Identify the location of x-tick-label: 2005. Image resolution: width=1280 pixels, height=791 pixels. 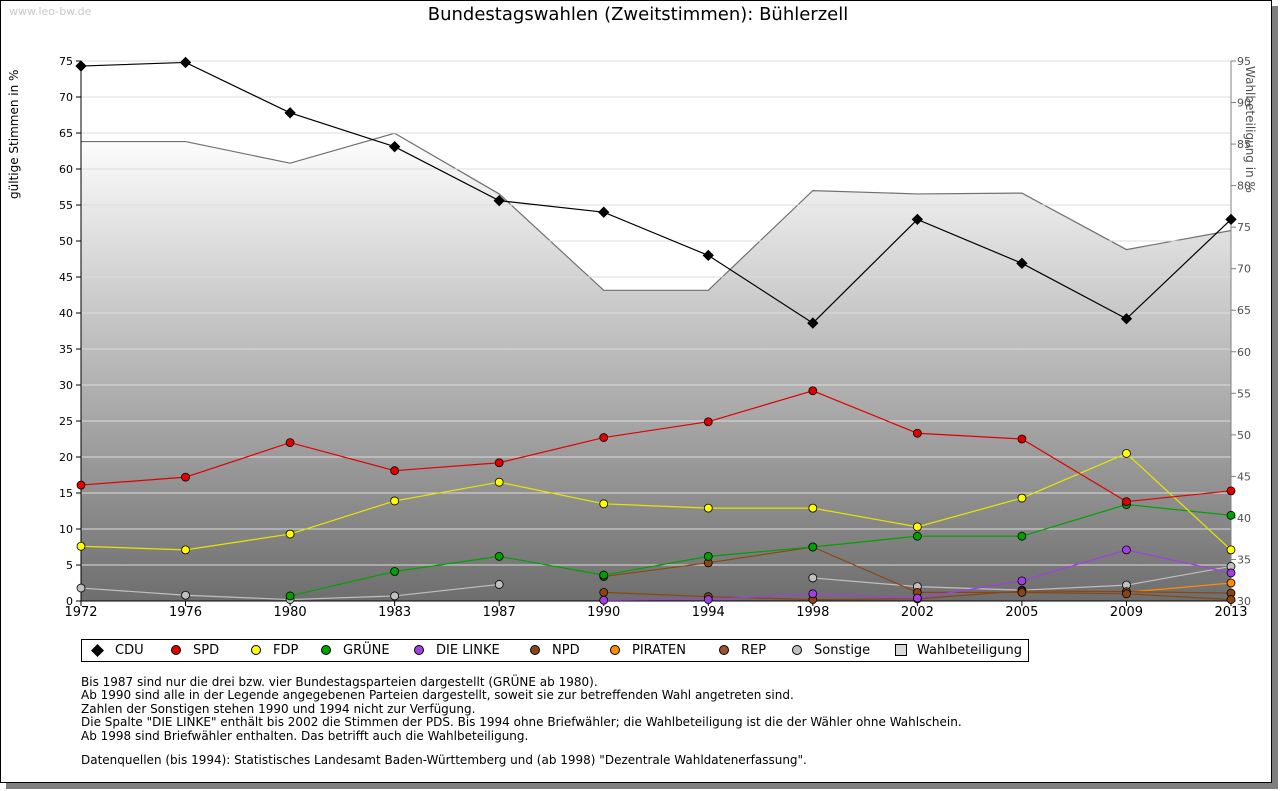
(1021, 612).